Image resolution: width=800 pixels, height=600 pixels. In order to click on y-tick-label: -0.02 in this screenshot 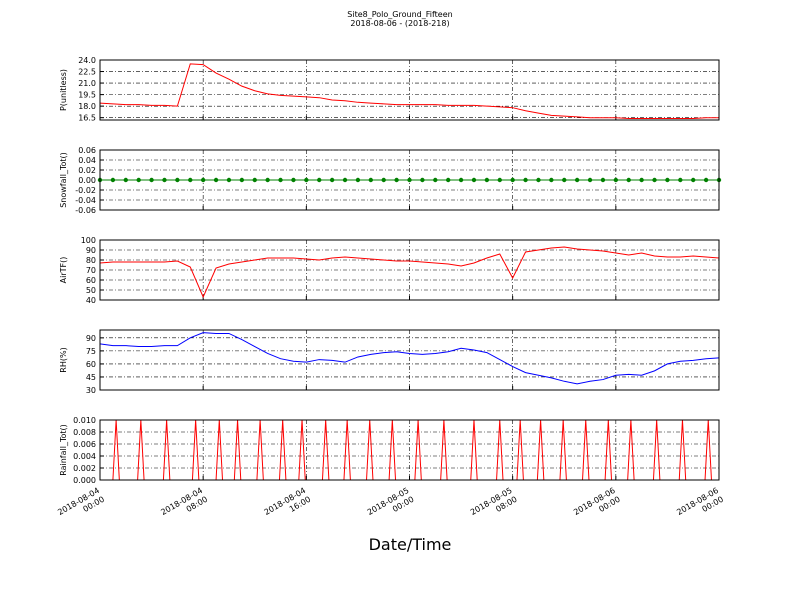, I will do `click(85, 190)`.